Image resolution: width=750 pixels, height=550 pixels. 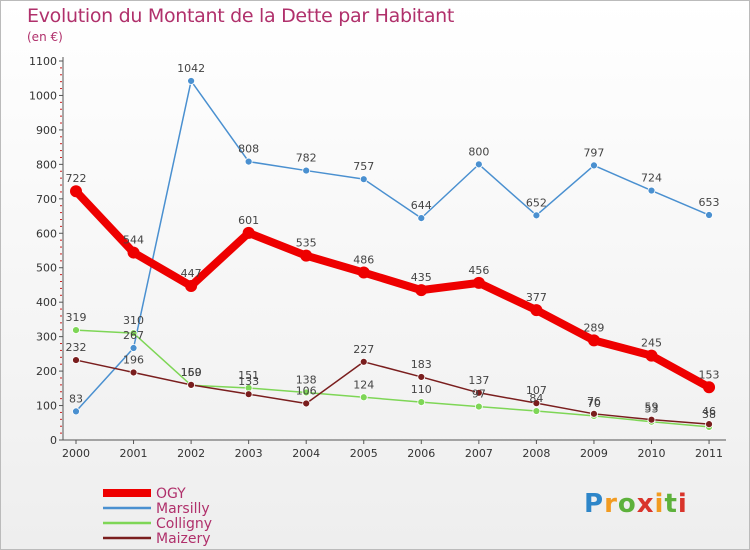 I want to click on data-label-marsilly: 644, so click(x=421, y=205).